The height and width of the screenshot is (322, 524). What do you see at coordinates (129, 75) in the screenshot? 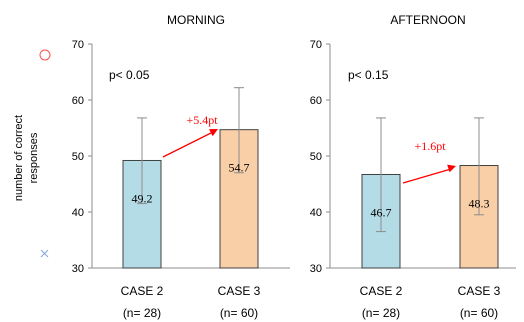
I see `p-value-text: p< 0.05` at bounding box center [129, 75].